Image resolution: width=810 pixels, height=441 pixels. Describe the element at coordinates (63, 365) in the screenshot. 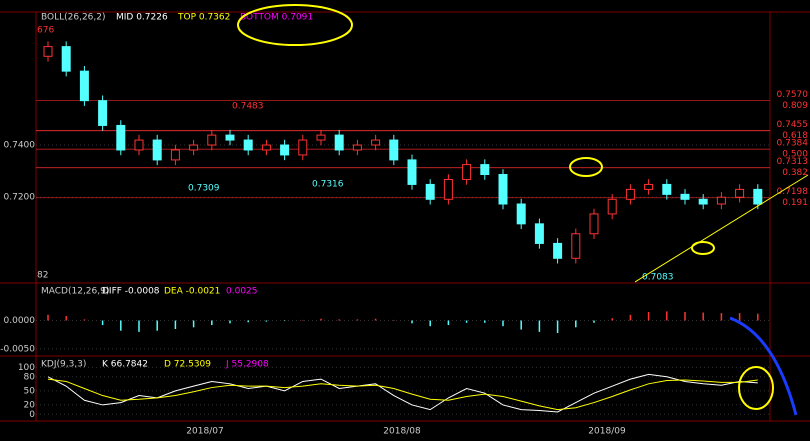

I see `indicator-title: KDJ(9,3,3)` at that location.